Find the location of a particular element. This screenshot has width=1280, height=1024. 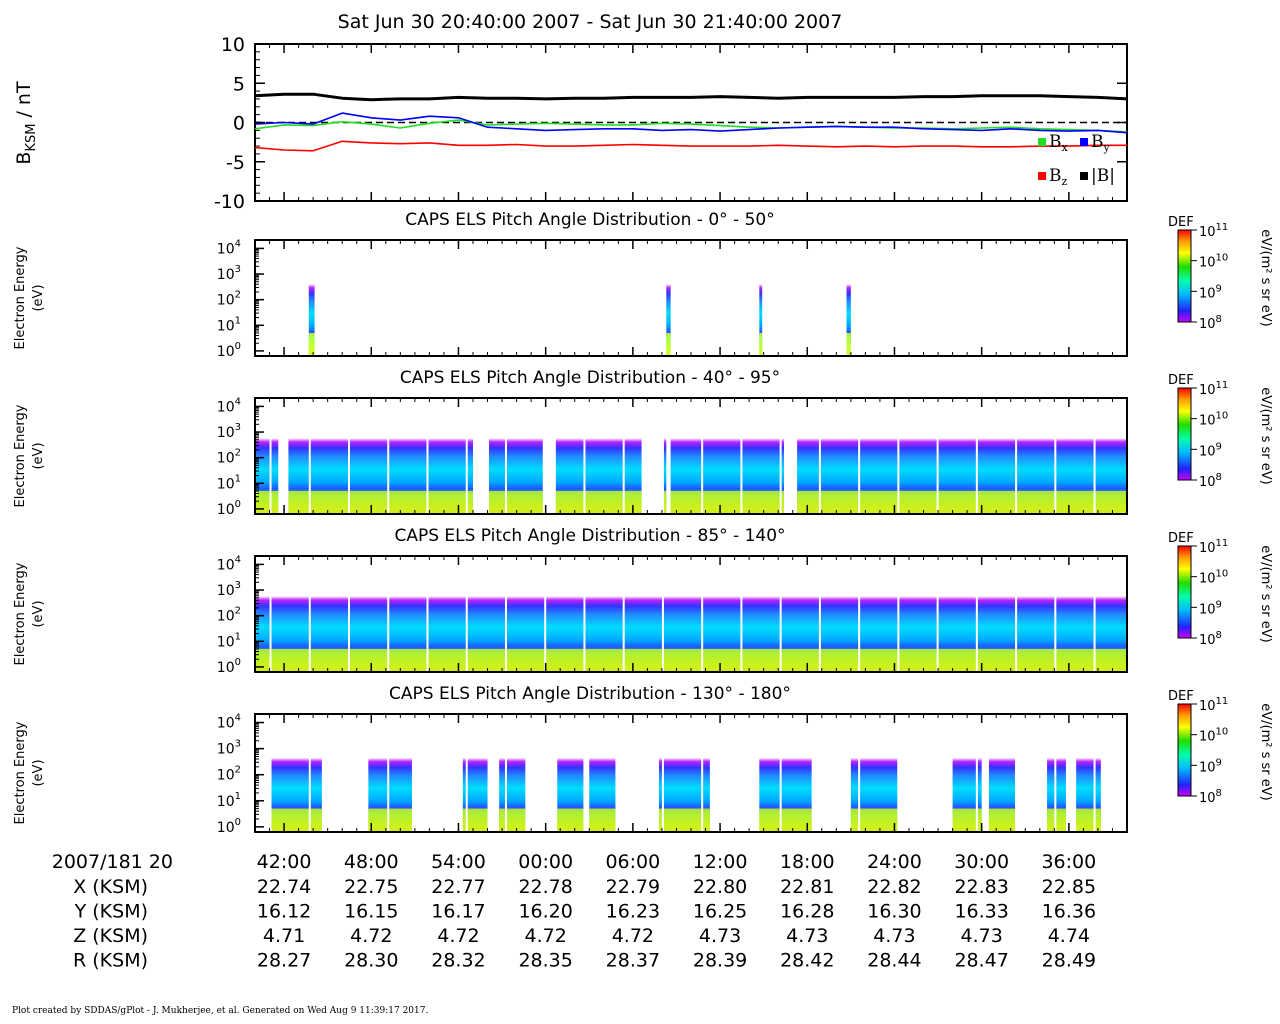

ephemeris-value: 22.85 is located at coordinates (1069, 887).